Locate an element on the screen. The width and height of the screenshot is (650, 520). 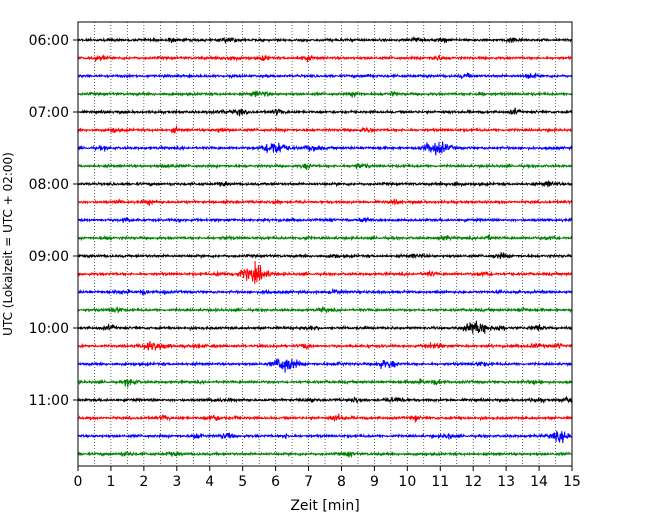
x-tick-label: 10 is located at coordinates (407, 482).